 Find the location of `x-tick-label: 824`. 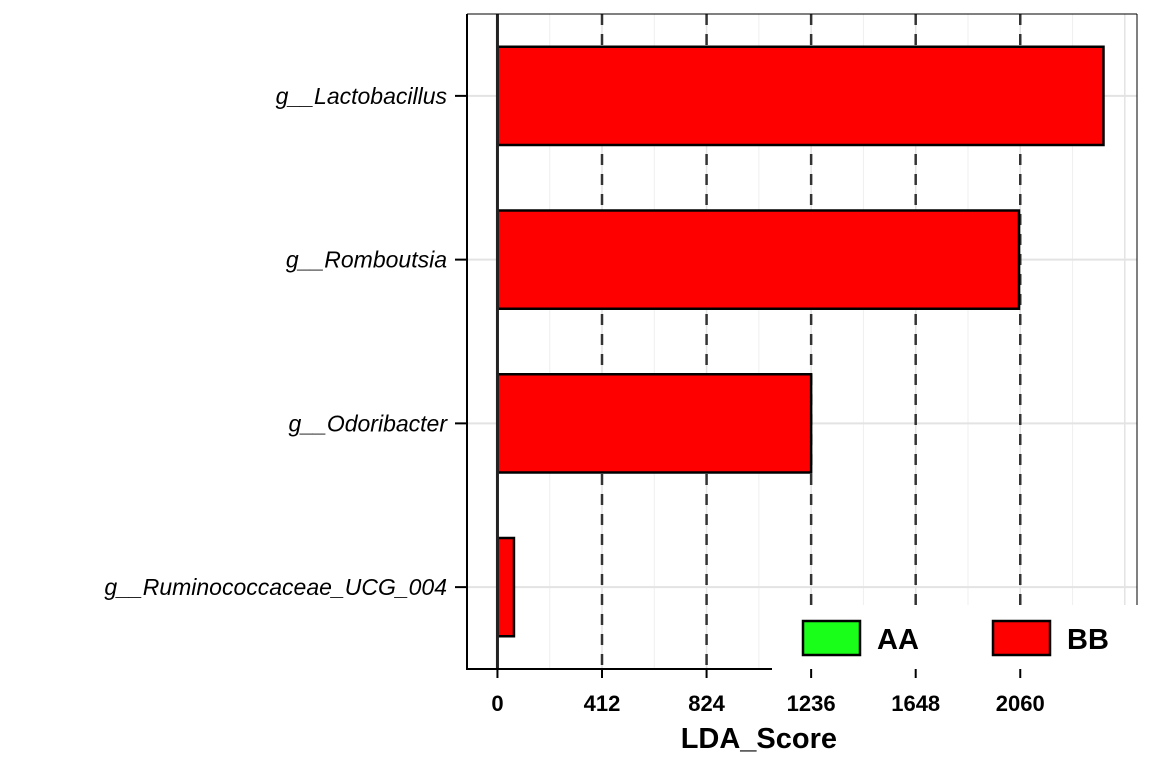

x-tick-label: 824 is located at coordinates (706, 703).